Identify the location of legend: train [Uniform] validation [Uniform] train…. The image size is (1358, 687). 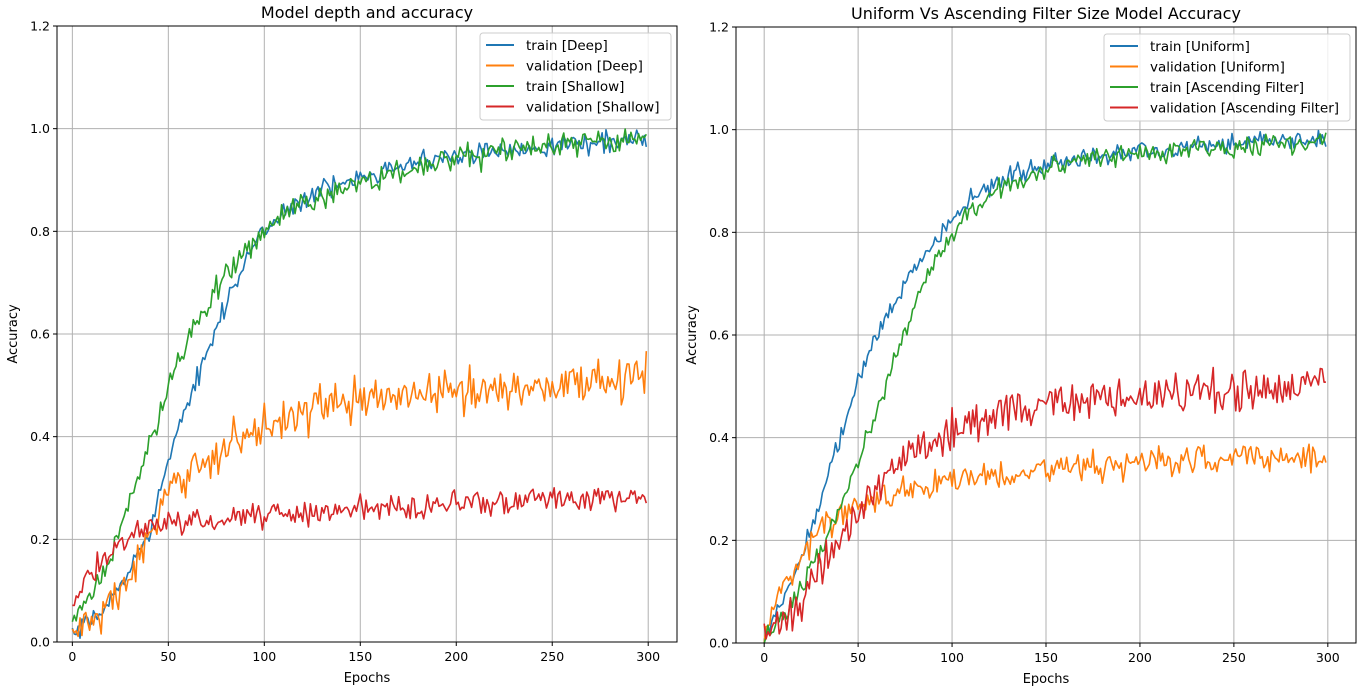
(1227, 77).